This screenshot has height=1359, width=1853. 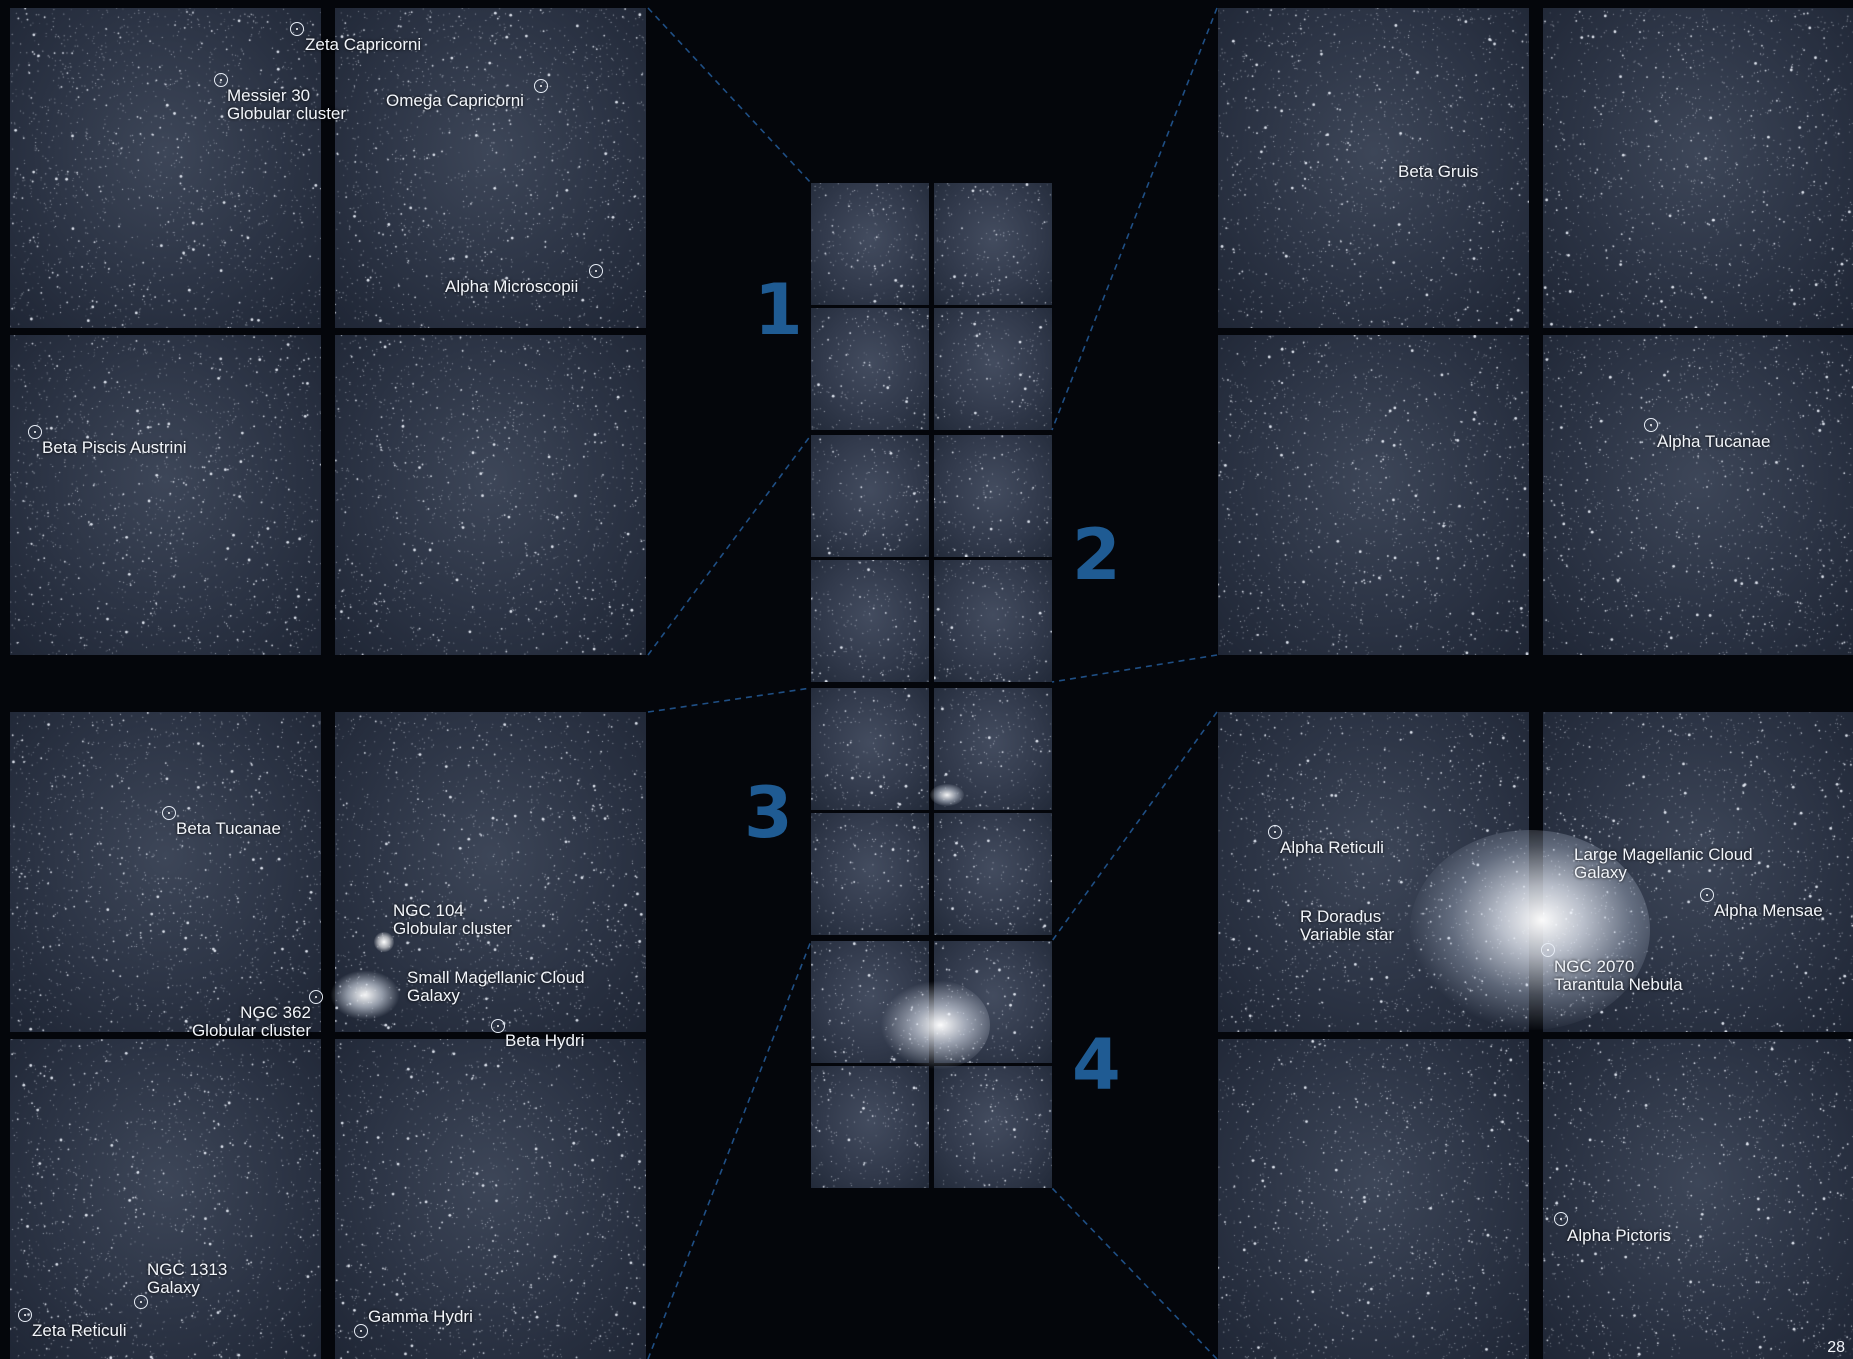 I want to click on messier-30-marker, so click(x=221, y=80).